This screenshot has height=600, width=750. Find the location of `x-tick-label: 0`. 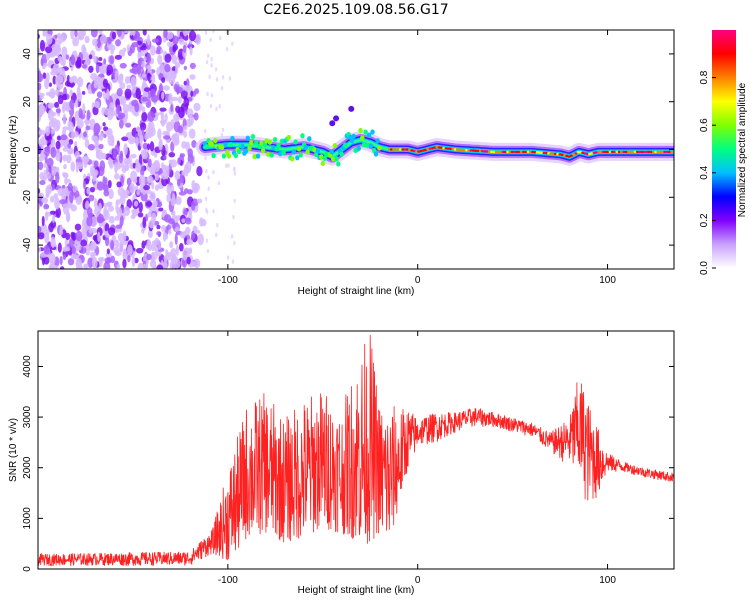

x-tick-label: 0 is located at coordinates (418, 580).